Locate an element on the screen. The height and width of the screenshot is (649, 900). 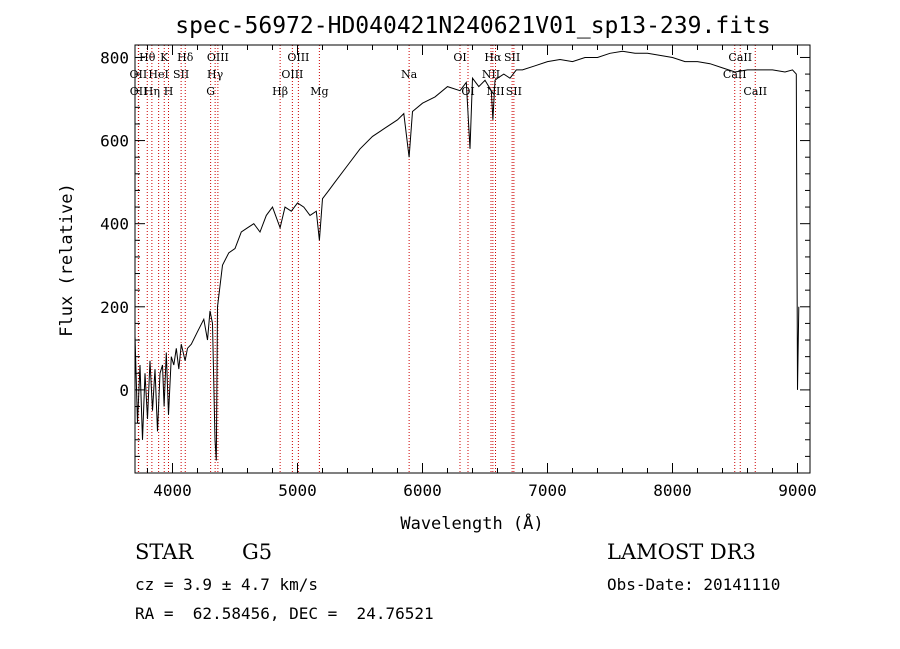
line-marker-label: OII is located at coordinates (139, 91).